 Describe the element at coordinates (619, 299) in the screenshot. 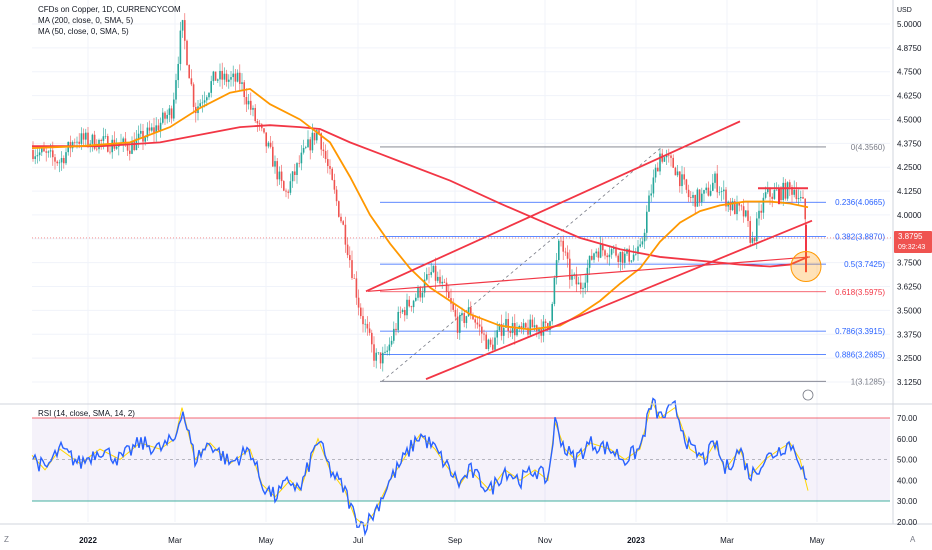

I see `channel-lower-line` at that location.